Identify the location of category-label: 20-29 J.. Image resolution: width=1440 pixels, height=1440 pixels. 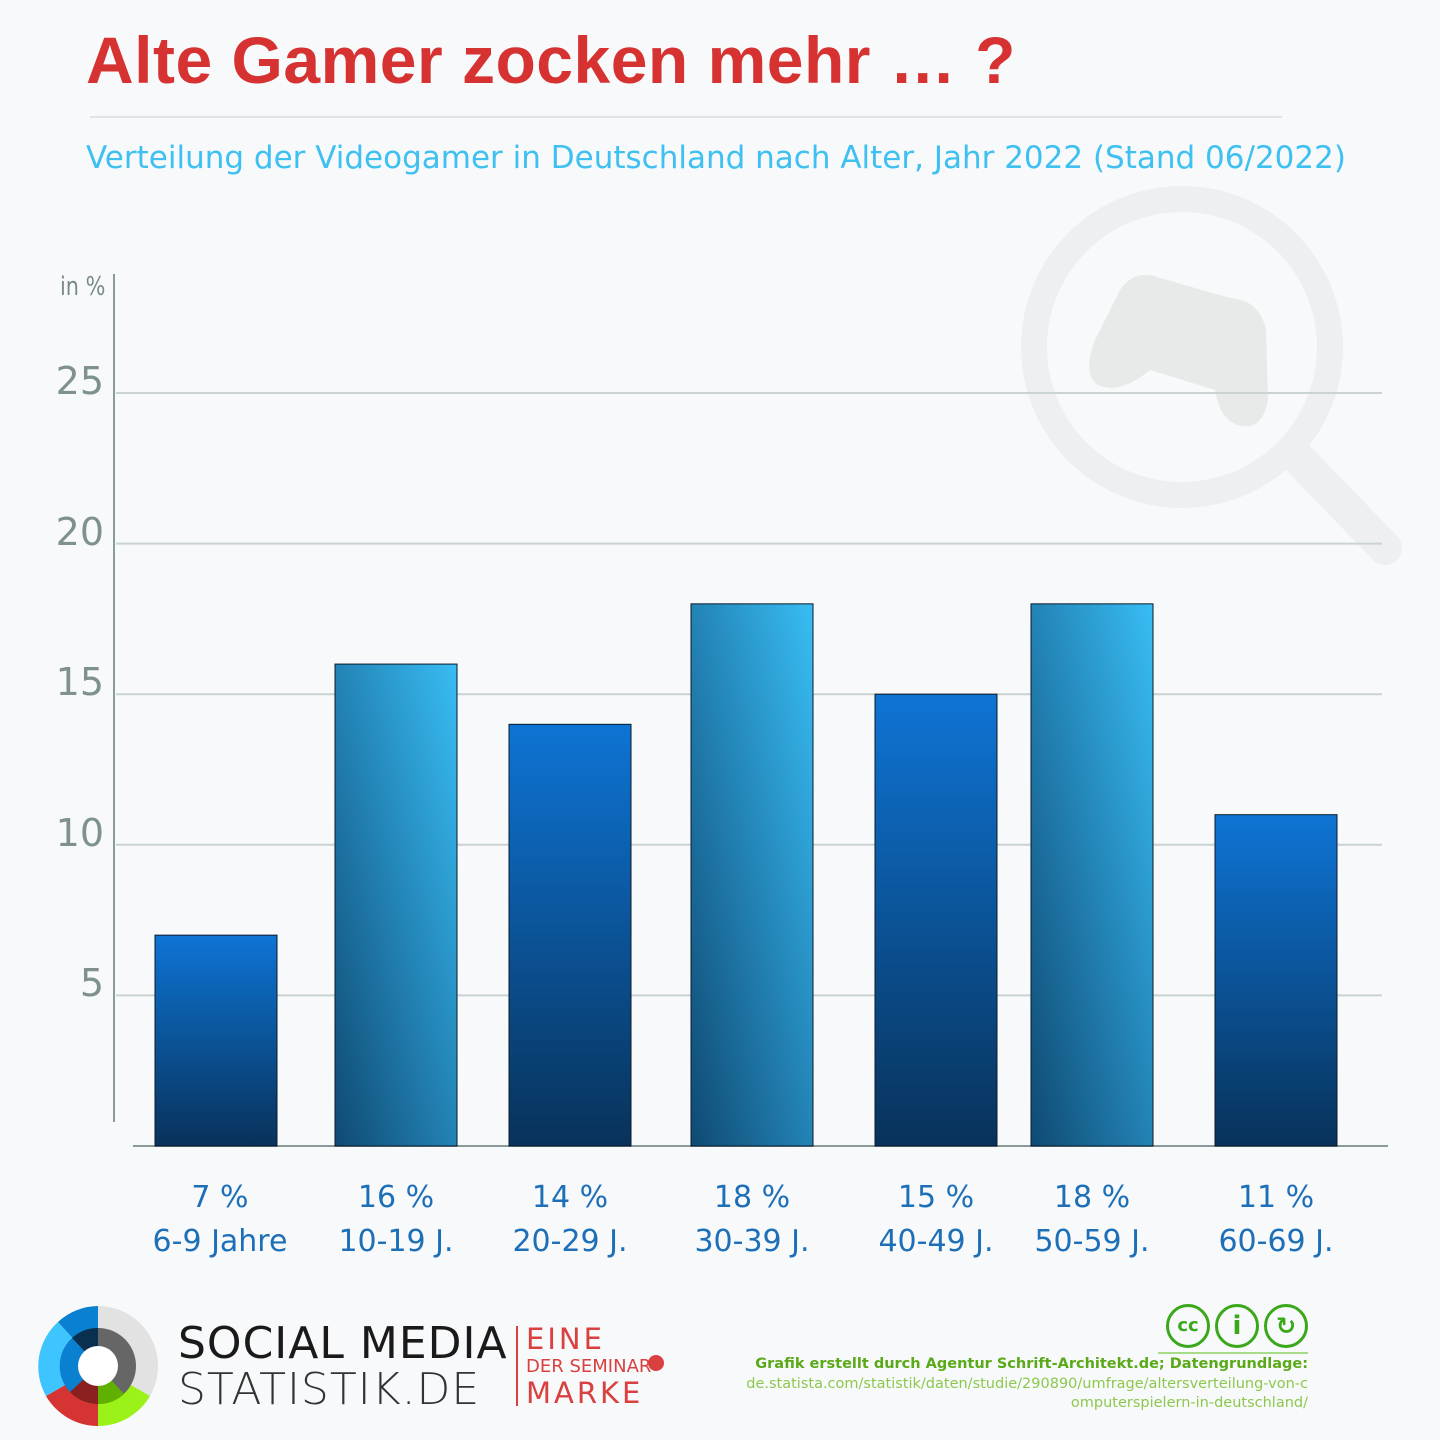
(570, 1241).